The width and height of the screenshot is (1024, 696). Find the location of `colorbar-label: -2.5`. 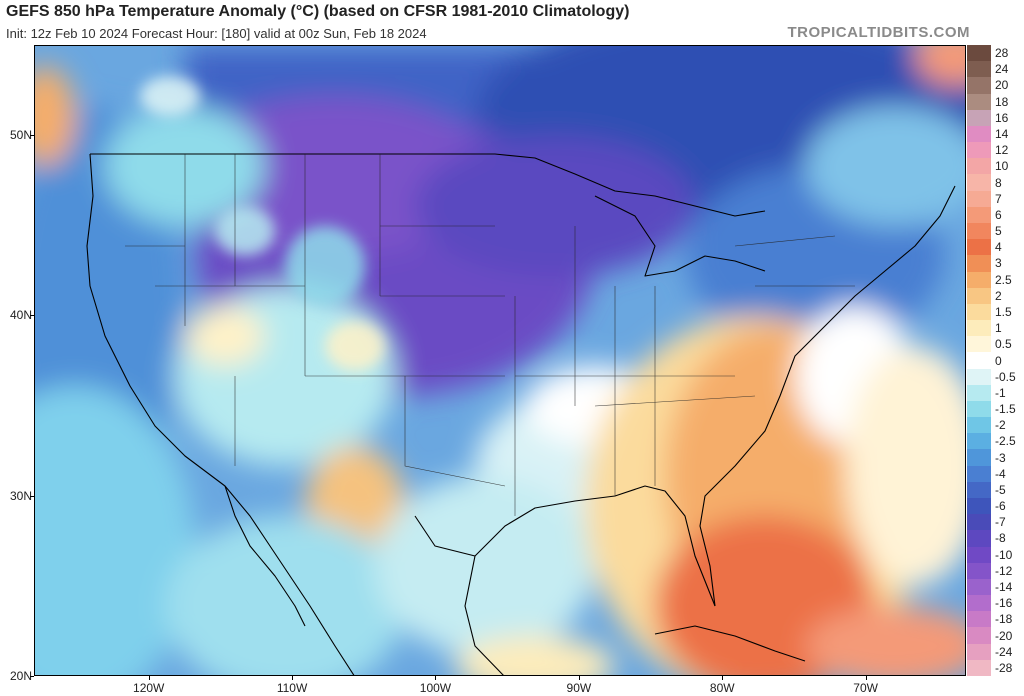

colorbar-label: -2.5 is located at coordinates (1005, 441).